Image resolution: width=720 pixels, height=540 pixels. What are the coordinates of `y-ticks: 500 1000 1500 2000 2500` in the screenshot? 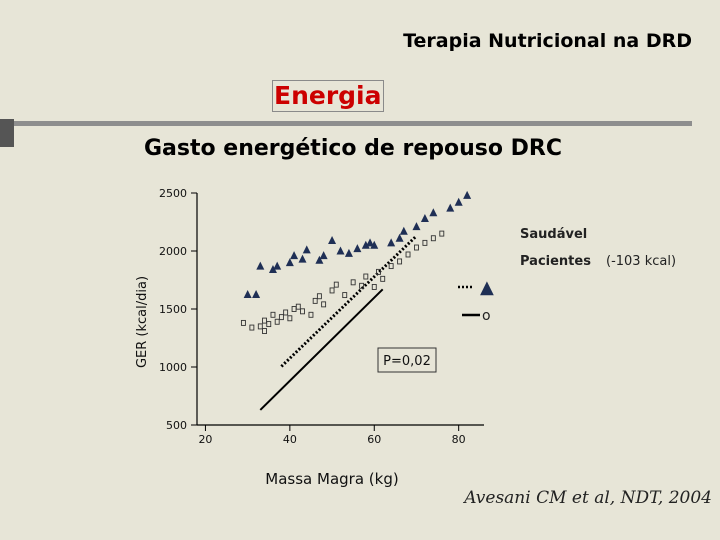 It's located at (178, 309).